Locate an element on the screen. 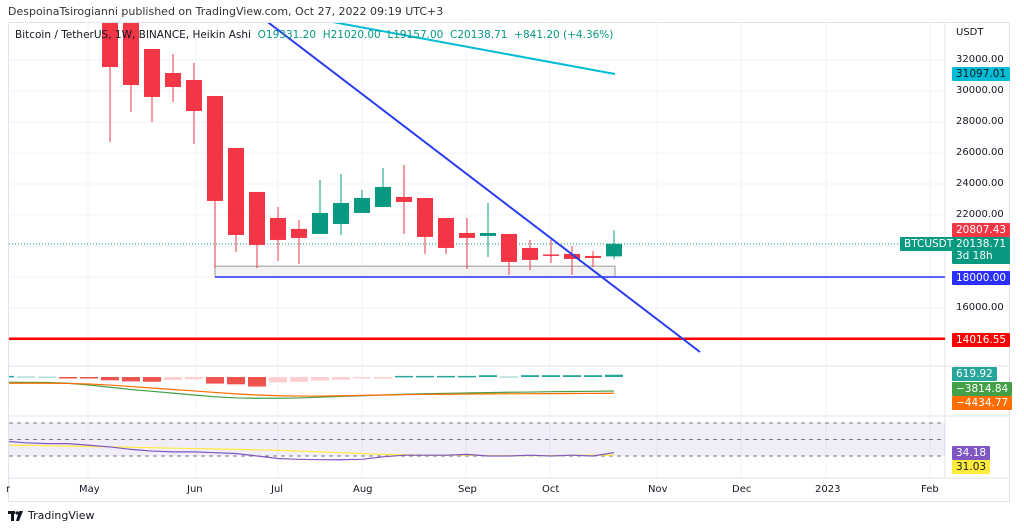  price-tick: 28000.00 is located at coordinates (980, 121).